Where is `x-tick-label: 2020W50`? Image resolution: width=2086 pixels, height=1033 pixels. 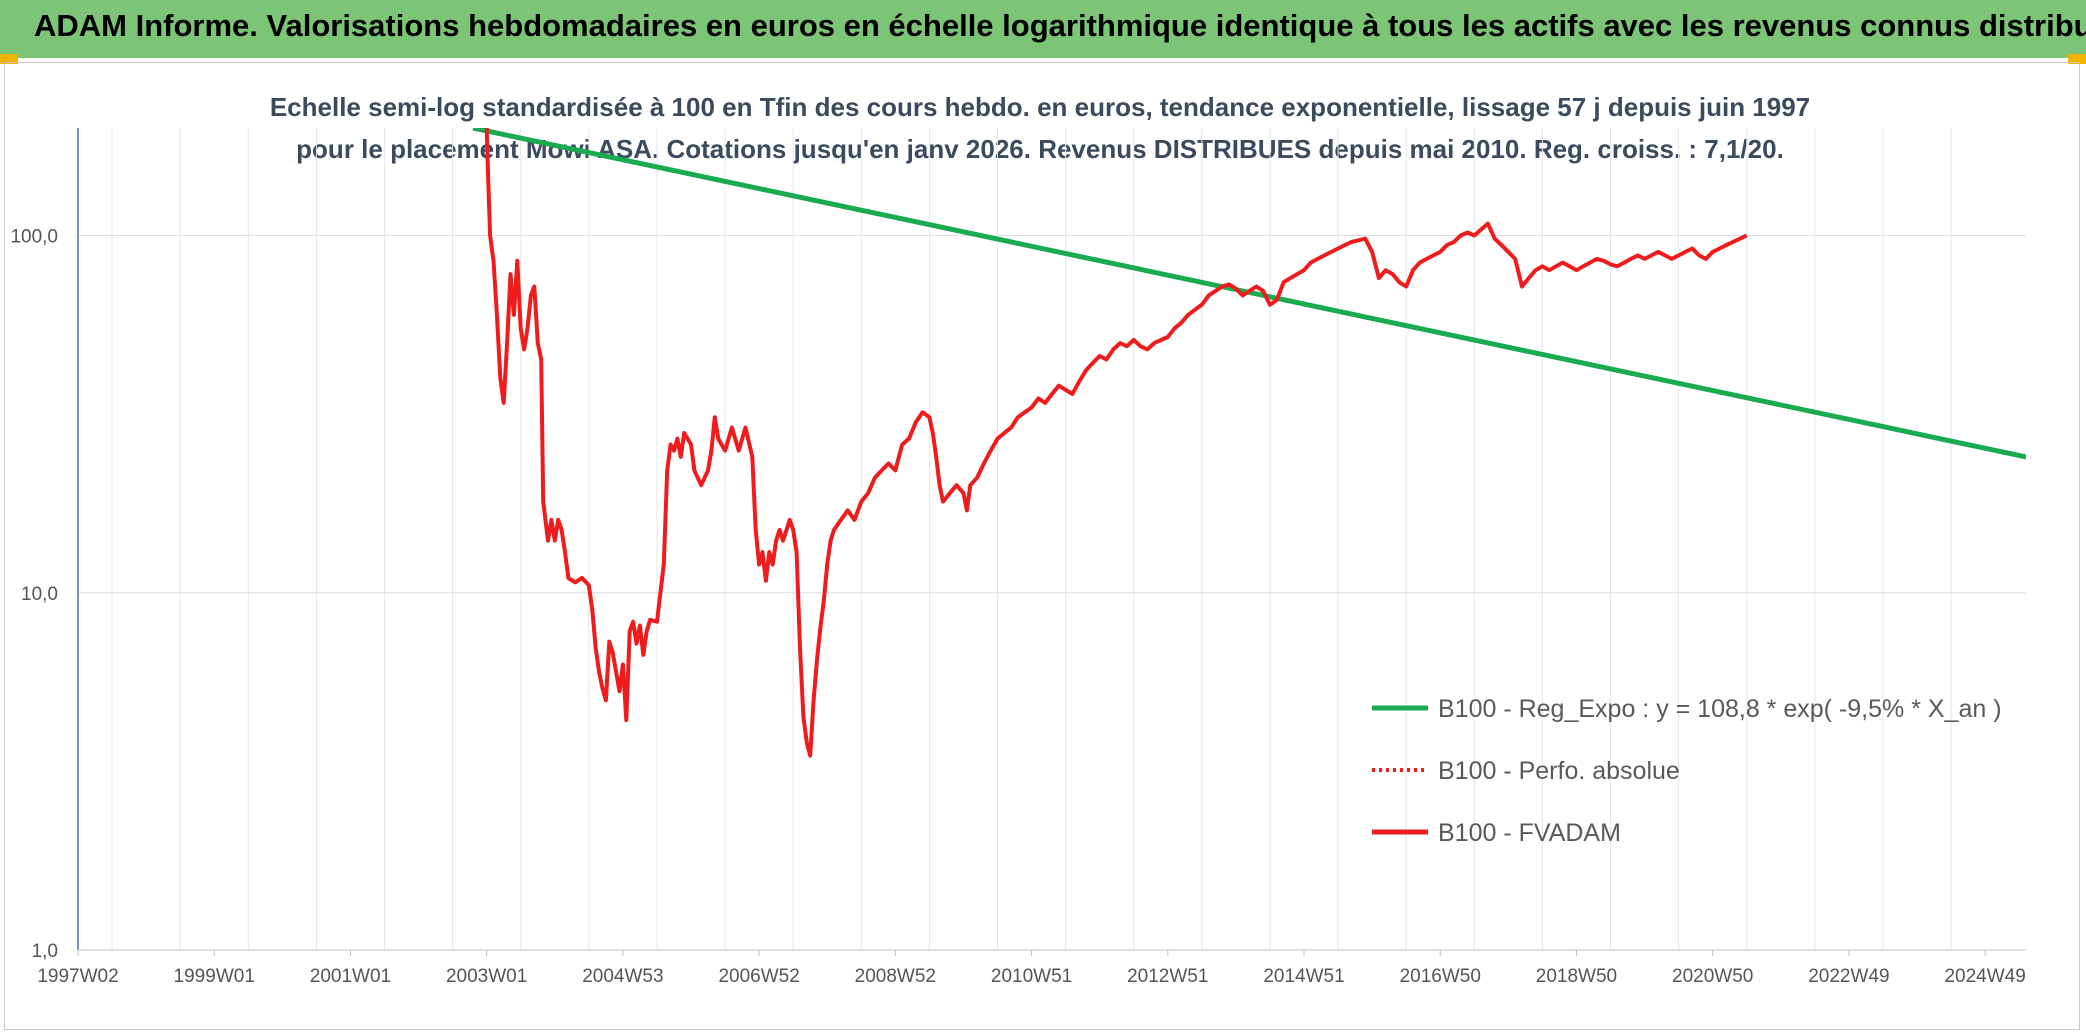
x-tick-label: 2020W50 is located at coordinates (1712, 976).